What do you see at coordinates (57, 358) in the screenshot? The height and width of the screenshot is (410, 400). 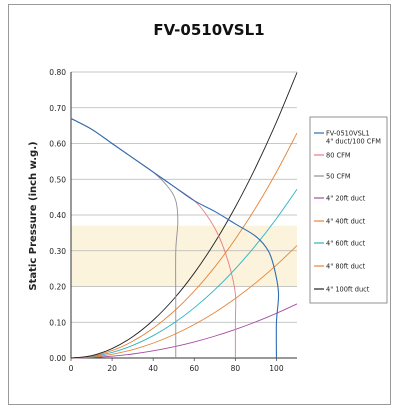 I see `y-tick-label: 0.00` at bounding box center [57, 358].